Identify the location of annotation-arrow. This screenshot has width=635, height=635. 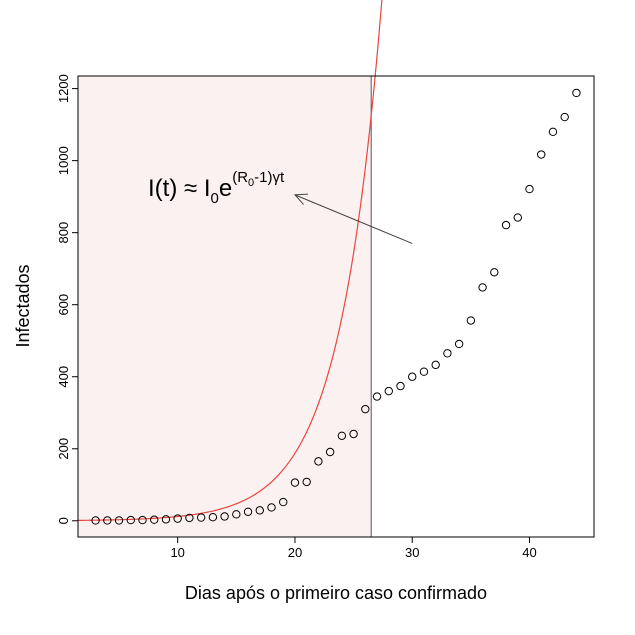
(353, 219).